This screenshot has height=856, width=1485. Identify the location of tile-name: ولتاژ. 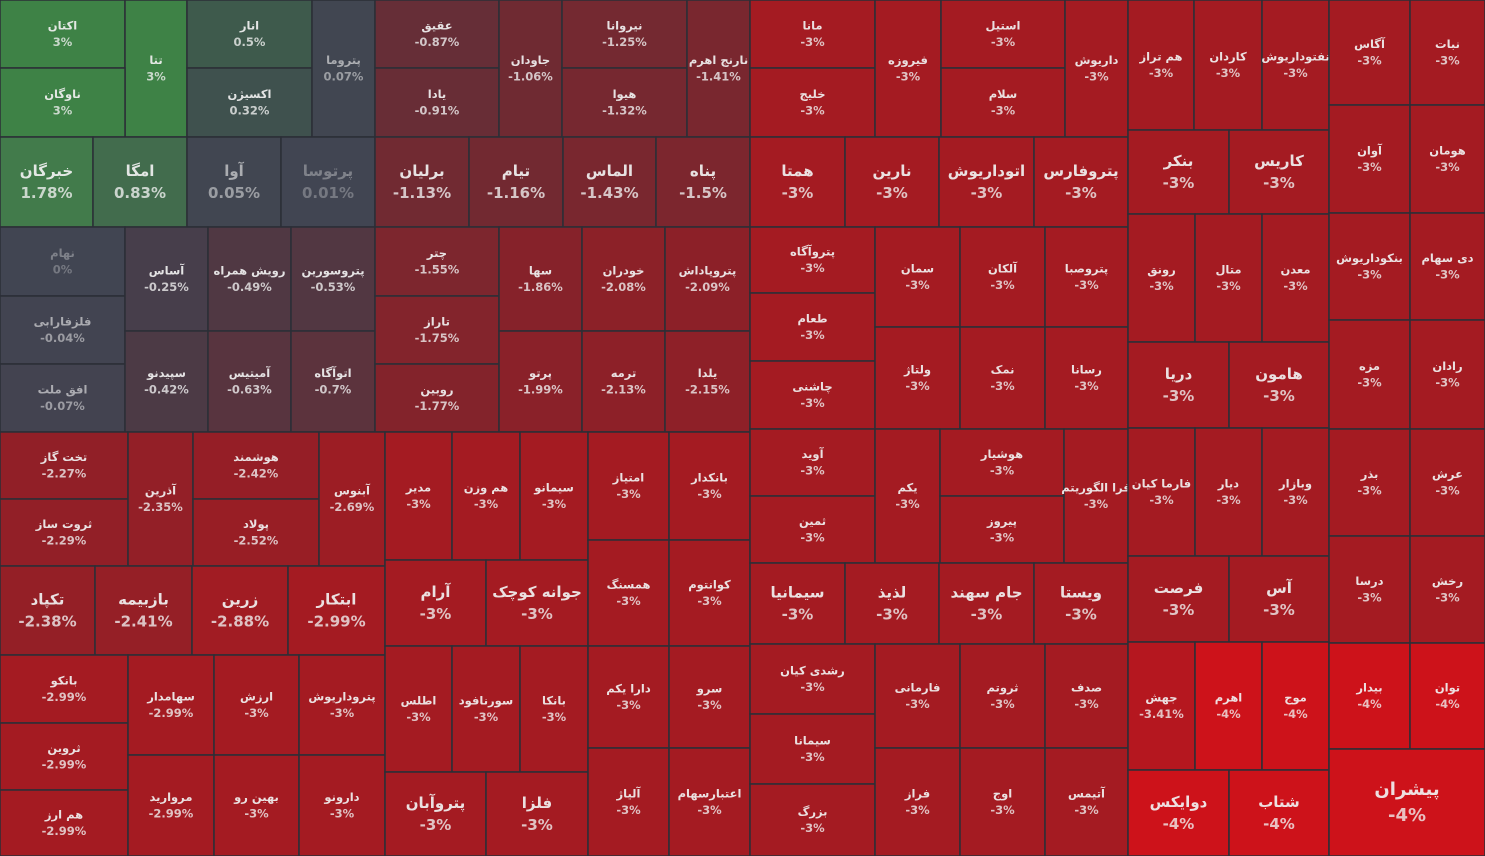
(917, 369).